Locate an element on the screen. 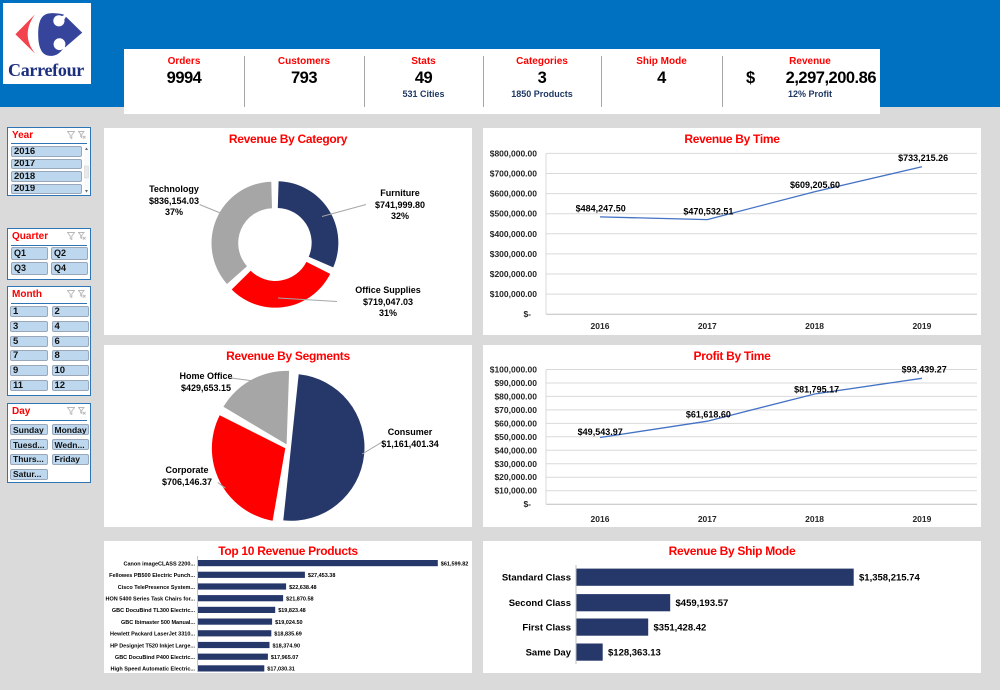 Image resolution: width=1000 pixels, height=690 pixels. svg-text: $10,000.00 is located at coordinates (515, 491).